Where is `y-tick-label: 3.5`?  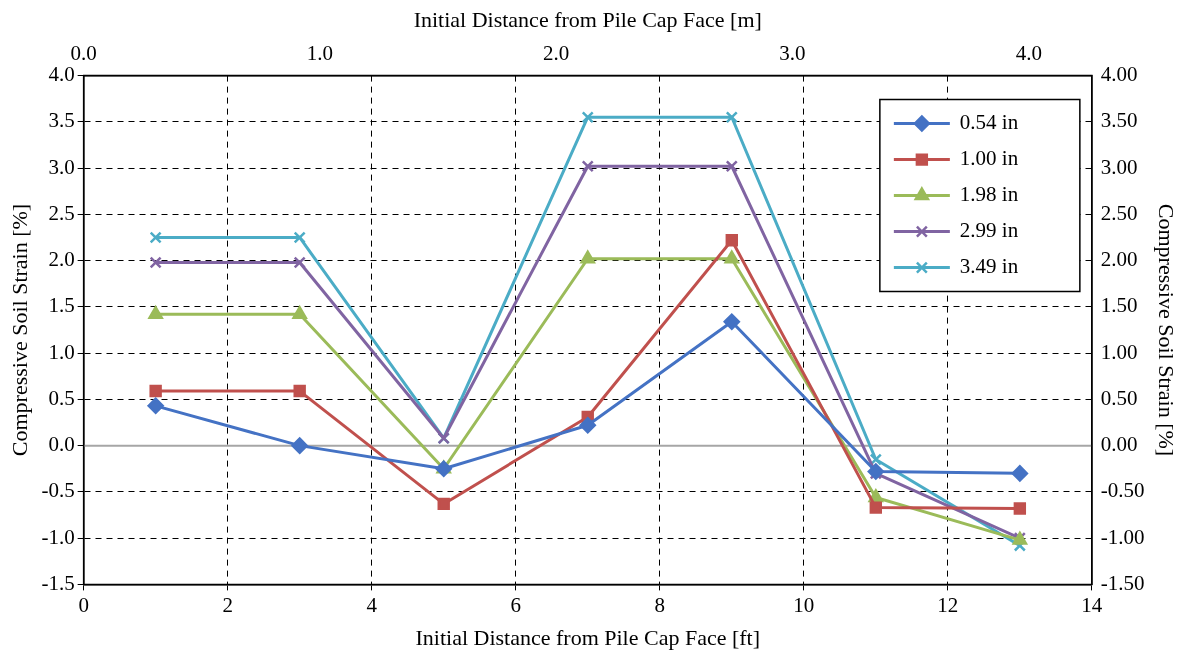 y-tick-label: 3.5 is located at coordinates (61, 120).